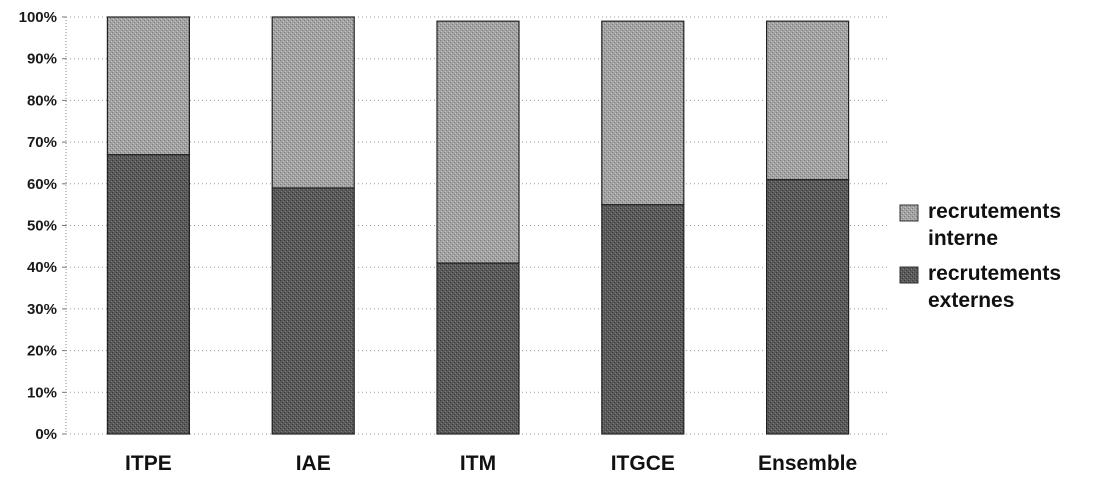 The height and width of the screenshot is (478, 1099). I want to click on y-axis: 0% 10% 20% 30% 40% 50% 60% 70% 80% 90% 100%, so click(43, 226).